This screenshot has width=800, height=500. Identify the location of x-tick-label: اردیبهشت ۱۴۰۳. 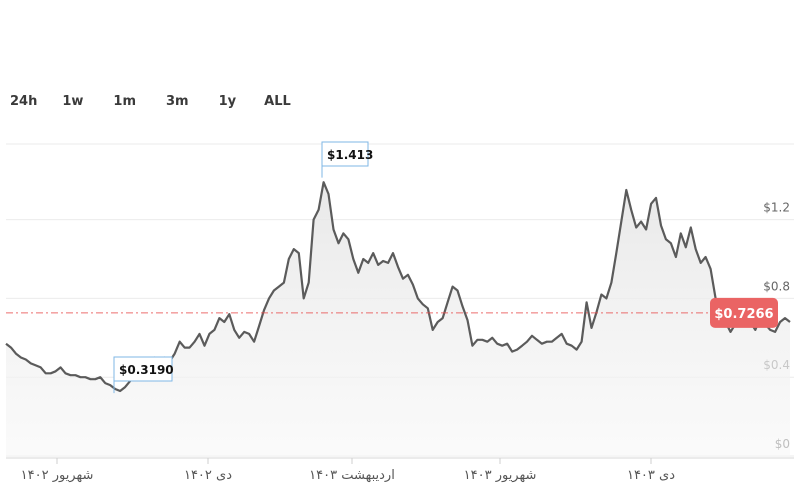
(352, 475).